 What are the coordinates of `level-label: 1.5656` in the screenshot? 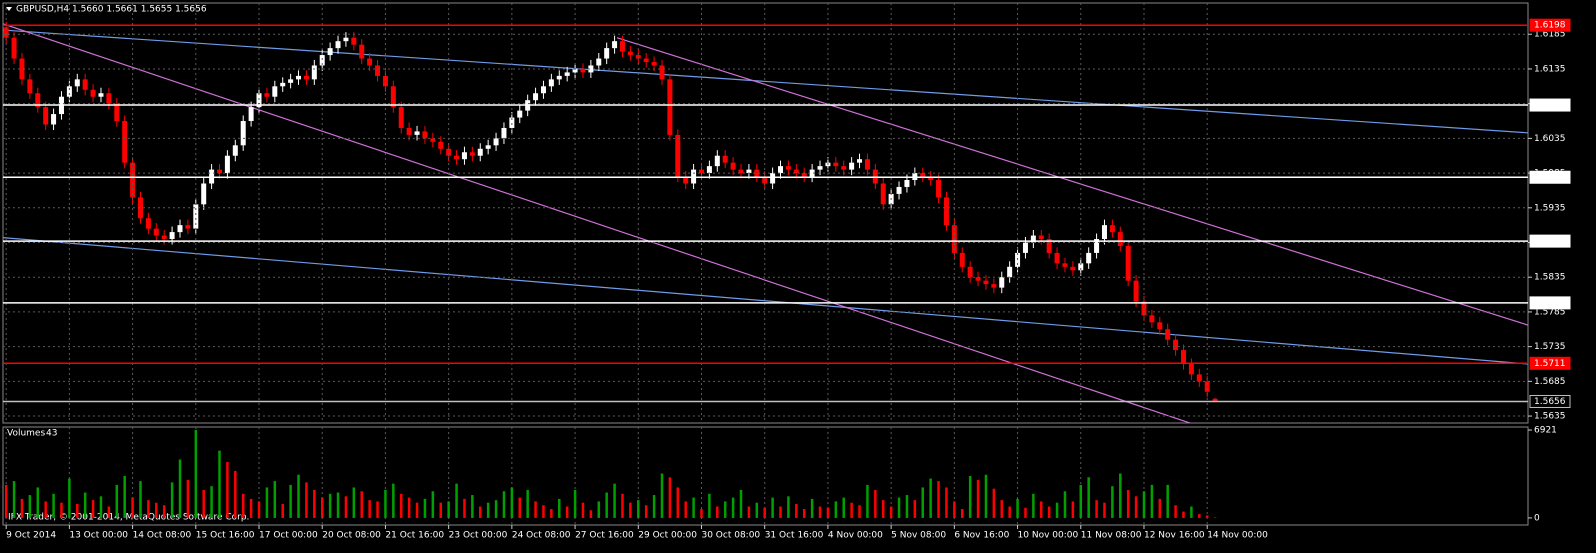 It's located at (1550, 402).